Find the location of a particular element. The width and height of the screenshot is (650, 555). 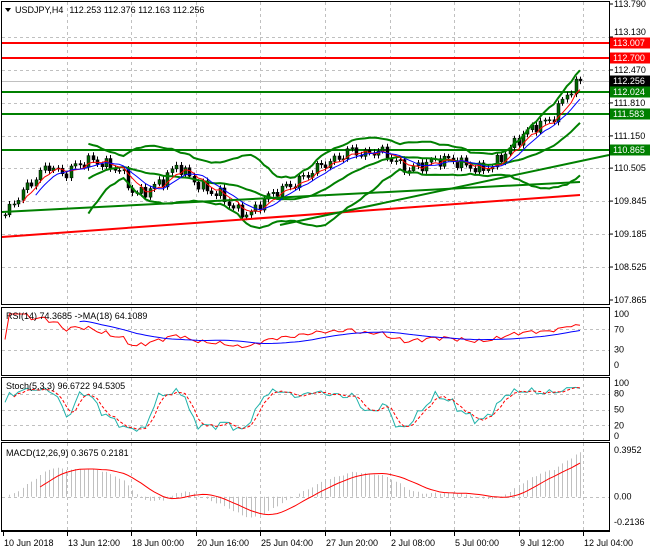

x-axis-label: 18 Jun 00:00 is located at coordinates (158, 543).